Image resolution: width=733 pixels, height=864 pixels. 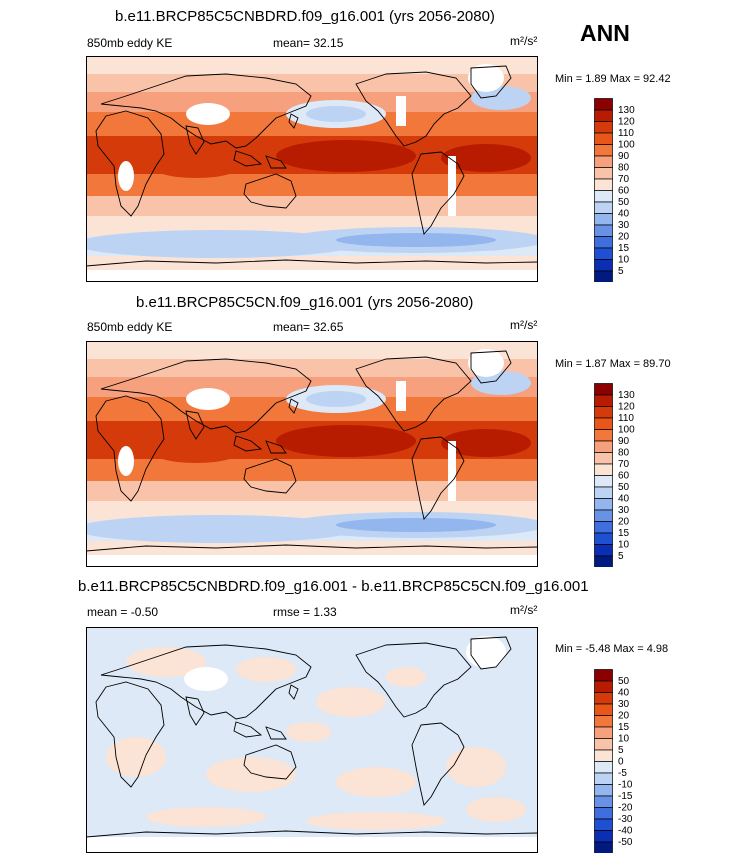 I want to click on season-label: ANN, so click(x=605, y=33).